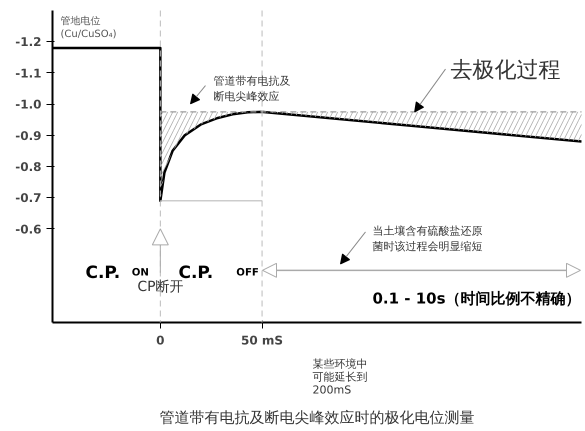  What do you see at coordinates (505, 71) in the screenshot?
I see `annotation: 去极化过程` at bounding box center [505, 71].